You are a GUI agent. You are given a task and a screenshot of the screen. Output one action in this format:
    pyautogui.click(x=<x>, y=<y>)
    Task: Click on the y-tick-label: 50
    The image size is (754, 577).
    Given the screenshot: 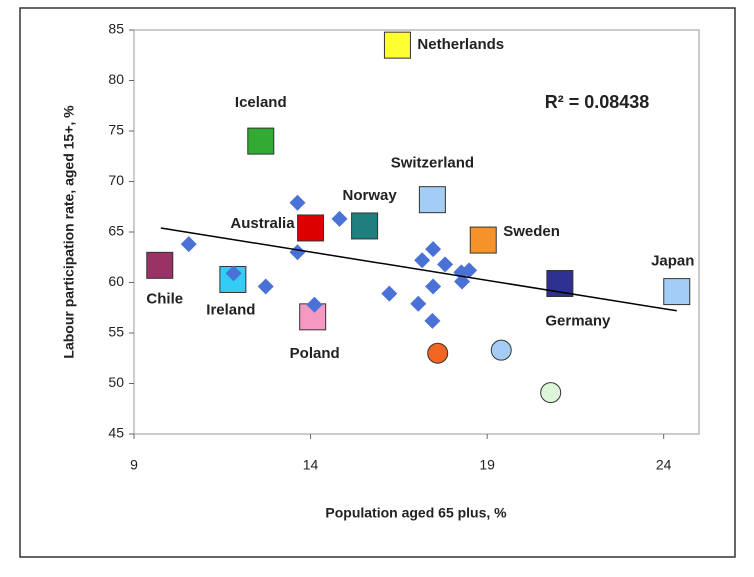 What is the action you would take?
    pyautogui.click(x=116, y=382)
    